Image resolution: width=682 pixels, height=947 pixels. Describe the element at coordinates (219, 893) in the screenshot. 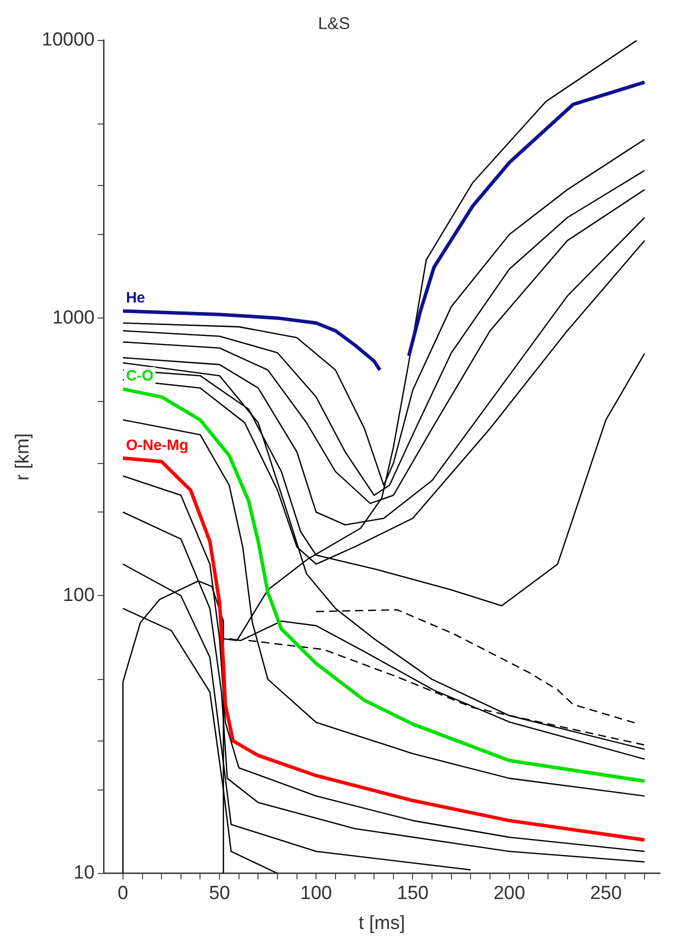

I see `x-tick-label: 50` at that location.